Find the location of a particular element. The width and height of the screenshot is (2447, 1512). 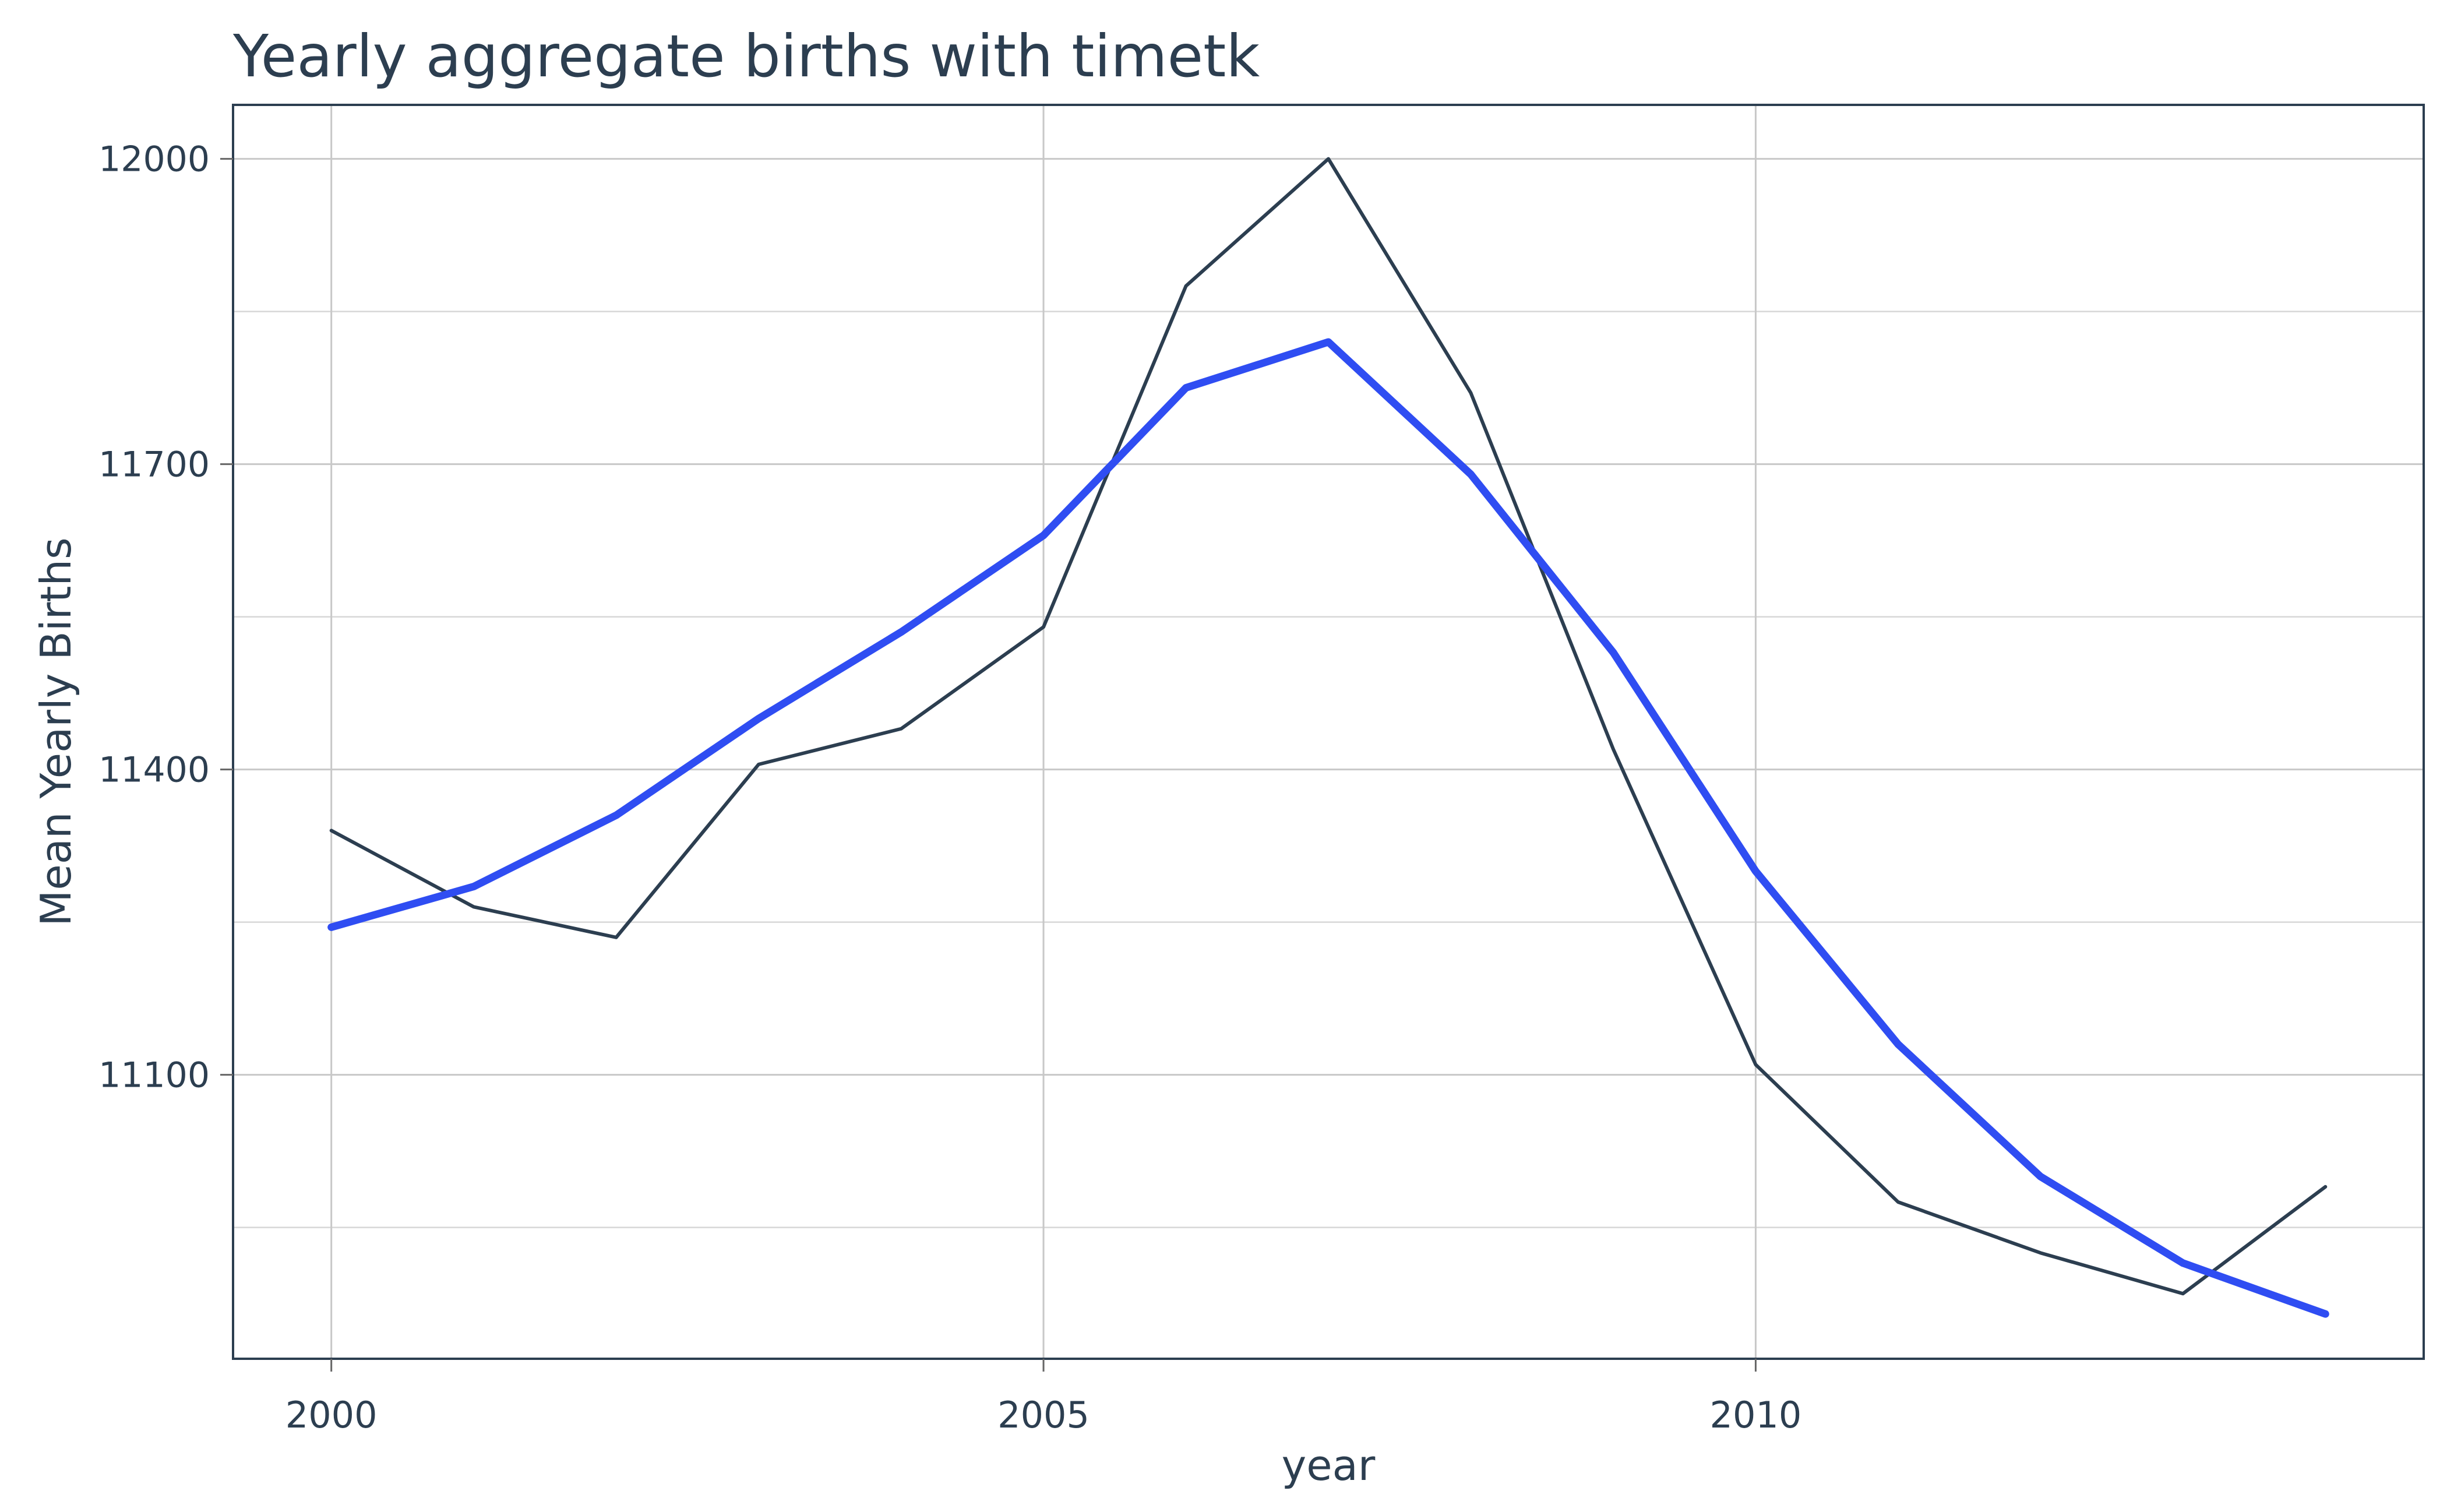

y-tick-label: 11100 is located at coordinates (154, 1075).